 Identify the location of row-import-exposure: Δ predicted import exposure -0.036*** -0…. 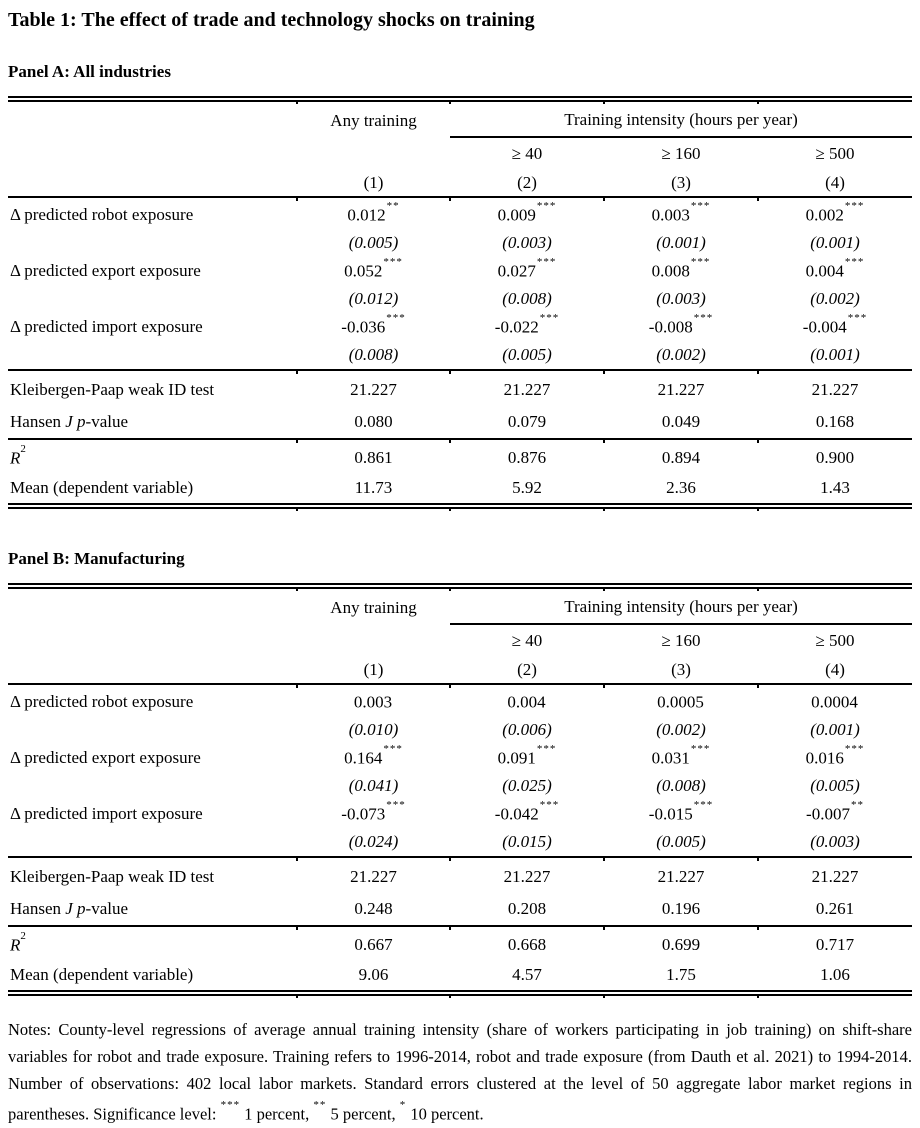
(460, 326).